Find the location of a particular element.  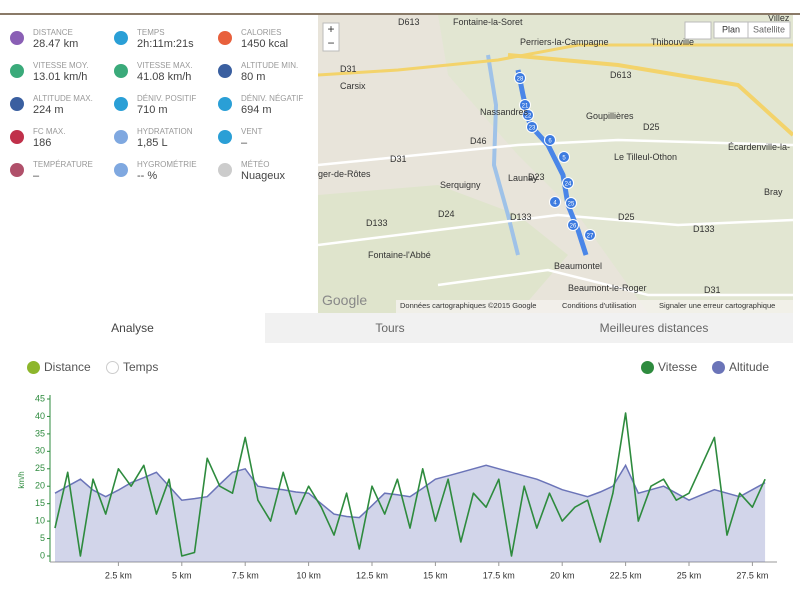

place-label: Carsix is located at coordinates (353, 86).